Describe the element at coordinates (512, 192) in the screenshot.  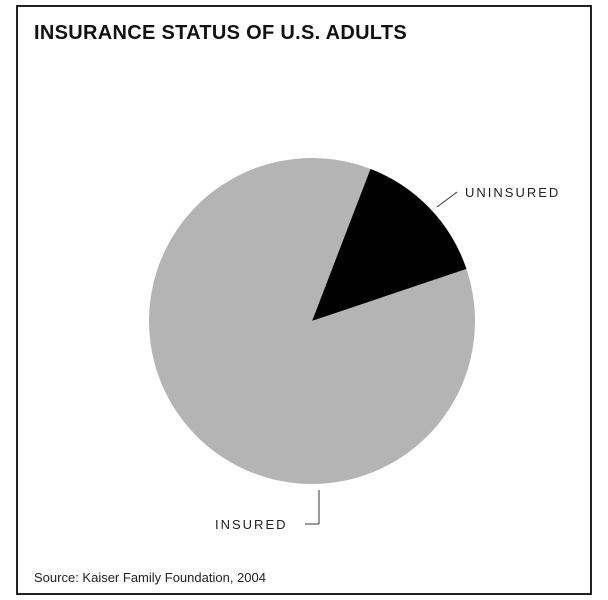
I see `slice-label-uninsured: UNINSURED` at that location.